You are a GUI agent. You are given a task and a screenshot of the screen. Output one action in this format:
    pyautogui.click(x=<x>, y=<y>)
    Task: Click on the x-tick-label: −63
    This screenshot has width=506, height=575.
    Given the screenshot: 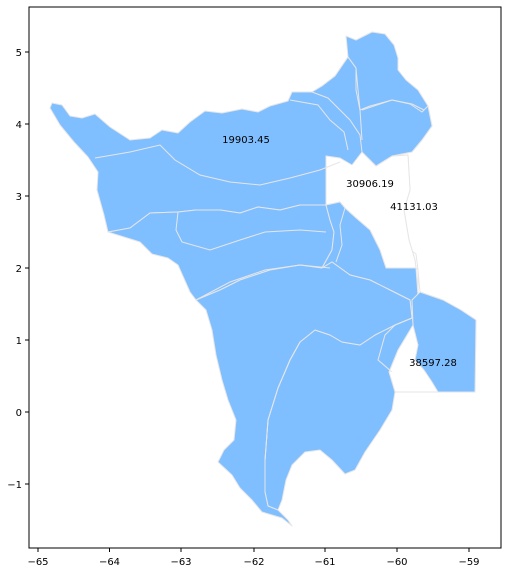 What is the action you would take?
    pyautogui.click(x=180, y=562)
    